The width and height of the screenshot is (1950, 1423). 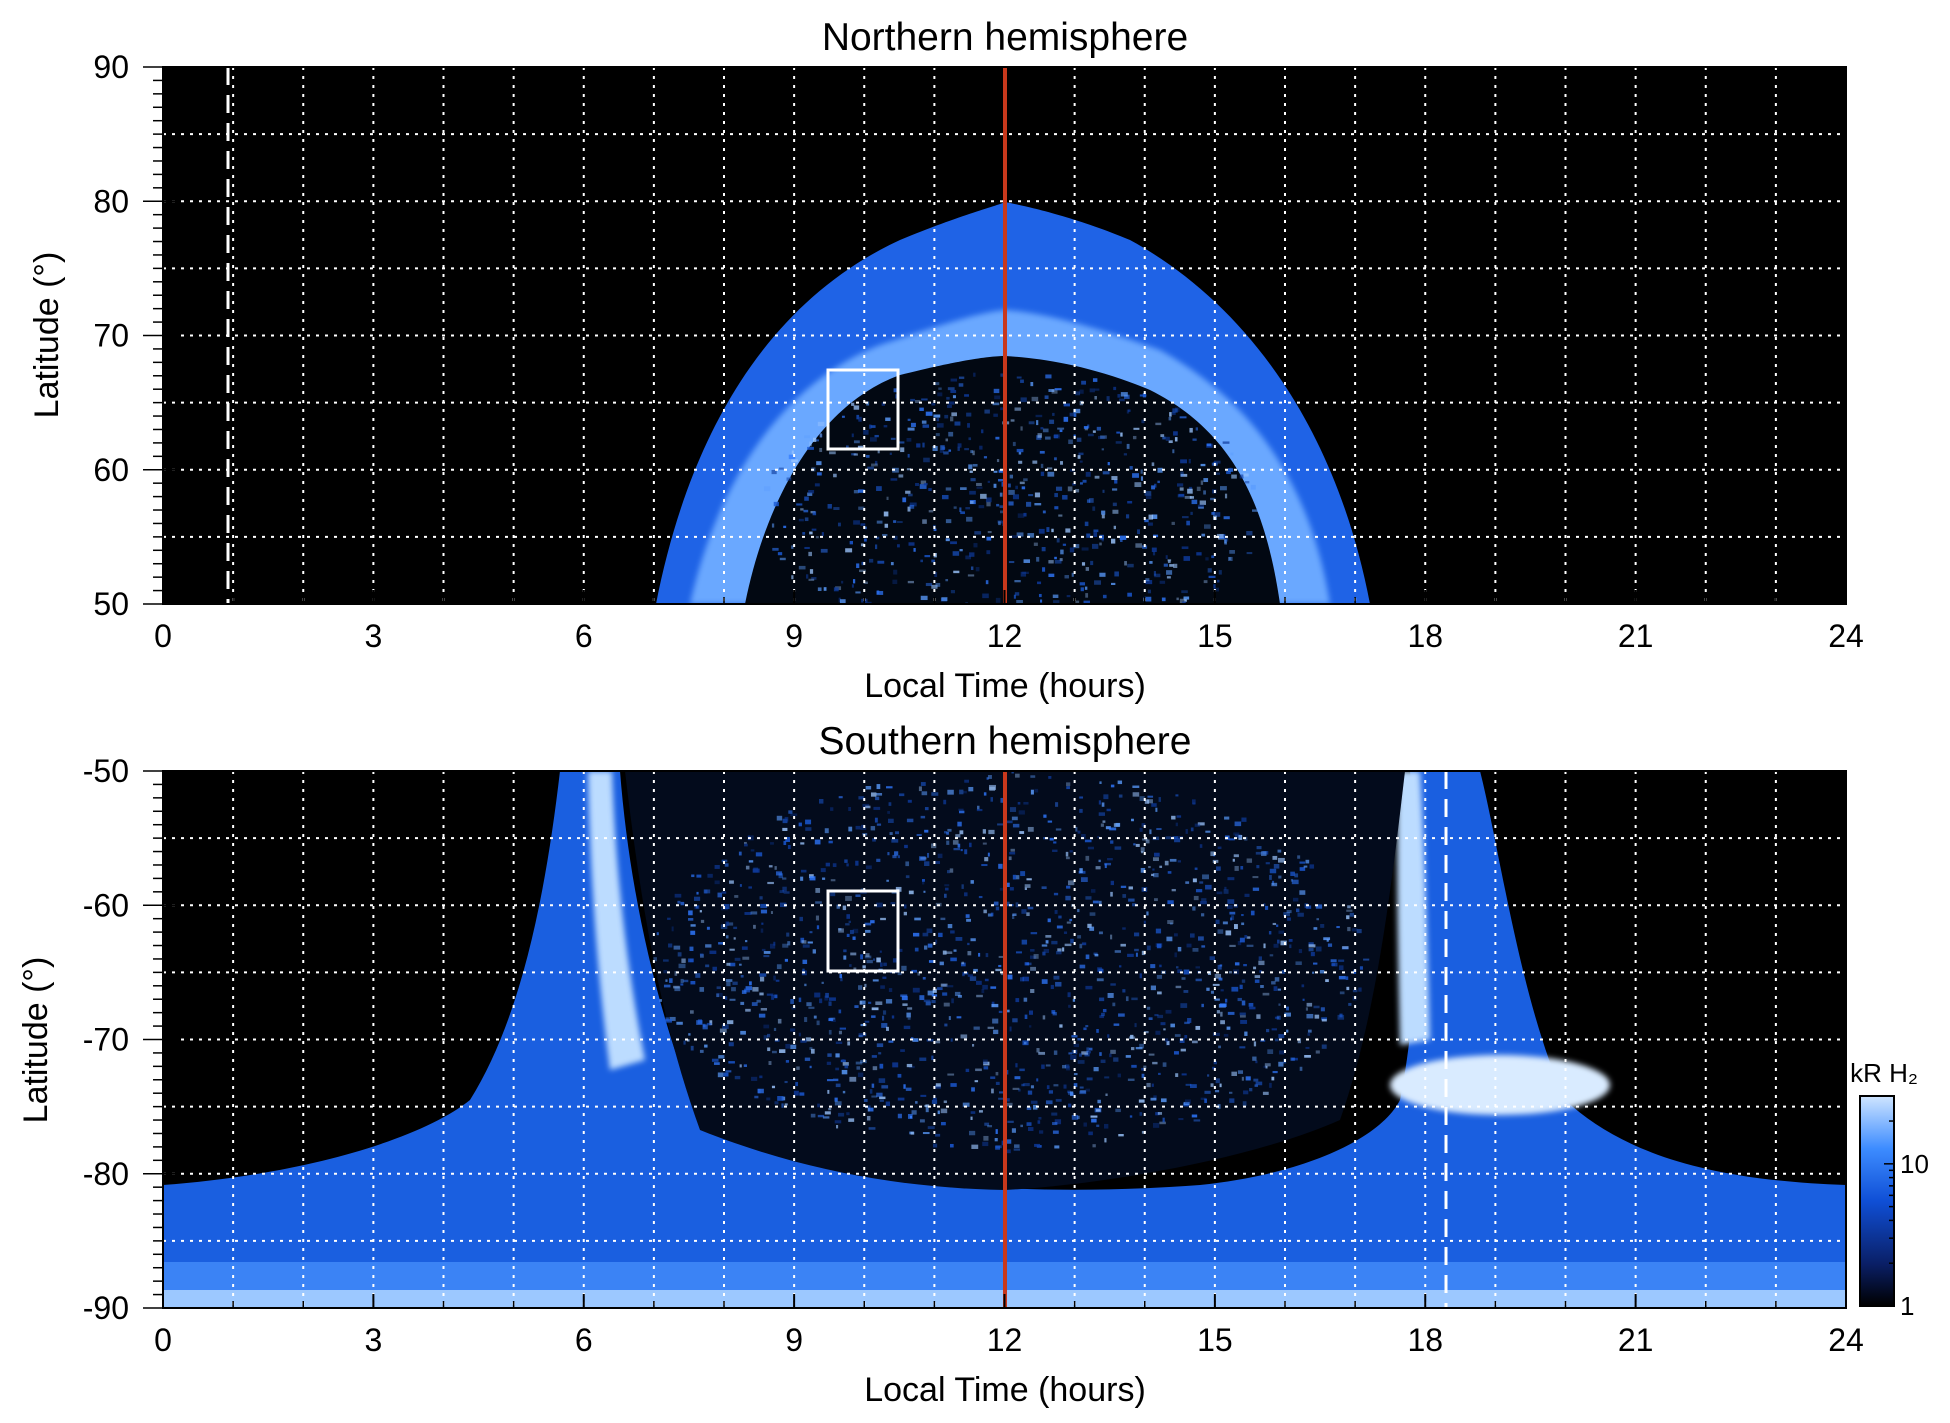 I want to click on southern-y-tick-label: -50, so click(x=106, y=771).